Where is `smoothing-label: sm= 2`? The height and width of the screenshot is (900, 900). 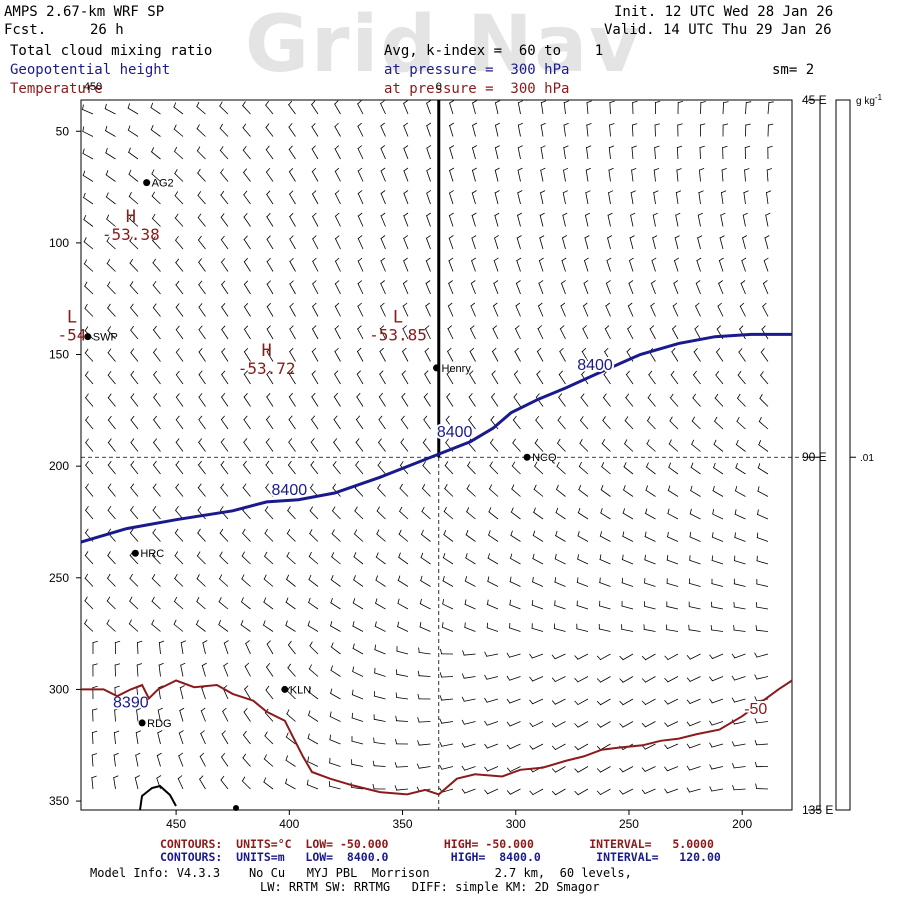
smoothing-label: sm= 2 is located at coordinates (793, 70).